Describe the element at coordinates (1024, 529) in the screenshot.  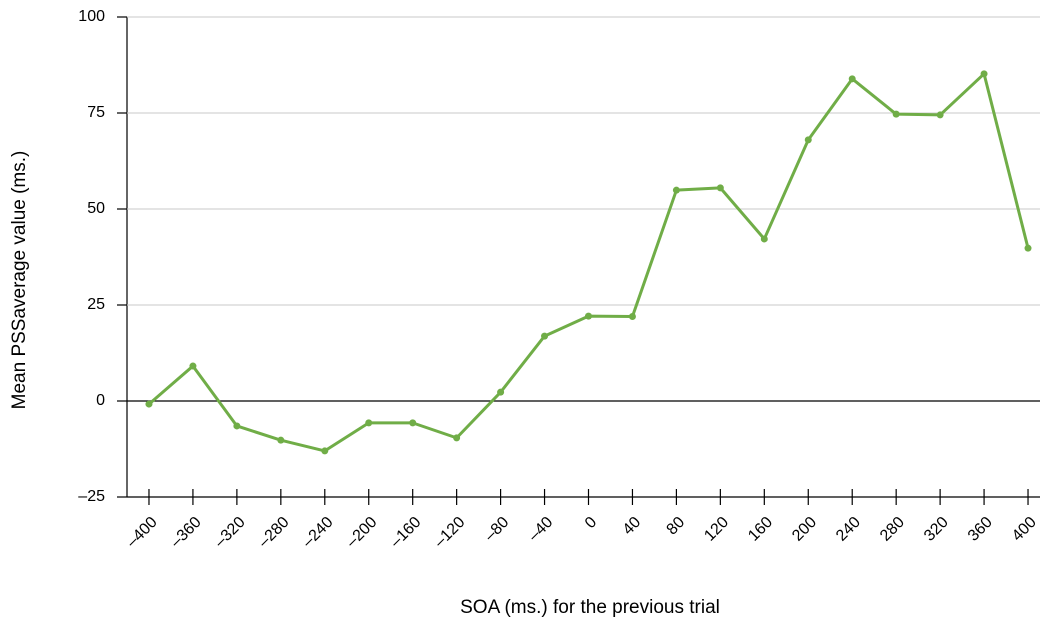
I see `x-tick-label: 400` at that location.